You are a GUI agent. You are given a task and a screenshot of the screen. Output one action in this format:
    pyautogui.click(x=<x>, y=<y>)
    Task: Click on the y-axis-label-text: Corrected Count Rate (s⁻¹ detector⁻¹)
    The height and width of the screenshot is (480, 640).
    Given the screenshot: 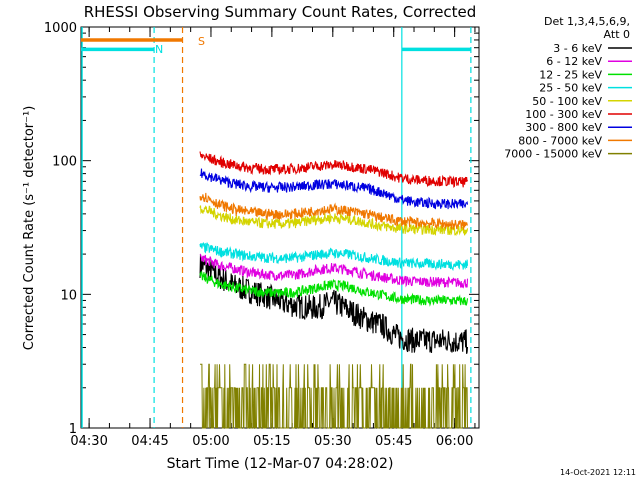 What is the action you would take?
    pyautogui.click(x=29, y=228)
    